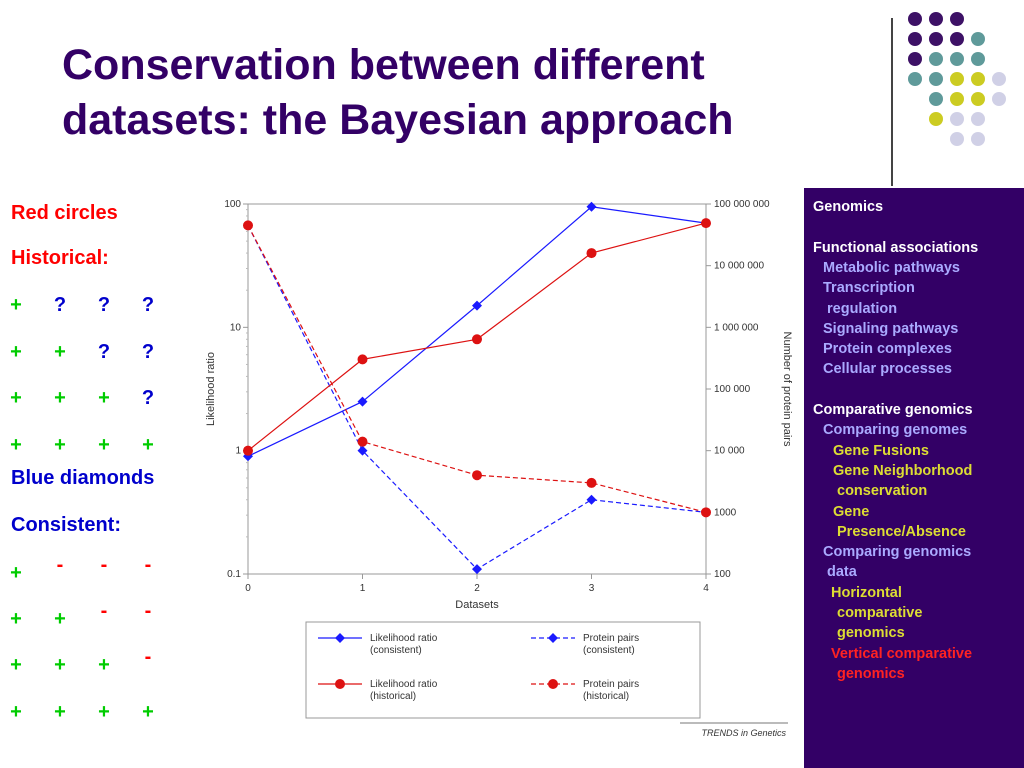 Image resolution: width=1024 pixels, height=768 pixels. I want to click on panel-item: Comparing genomics, so click(897, 552).